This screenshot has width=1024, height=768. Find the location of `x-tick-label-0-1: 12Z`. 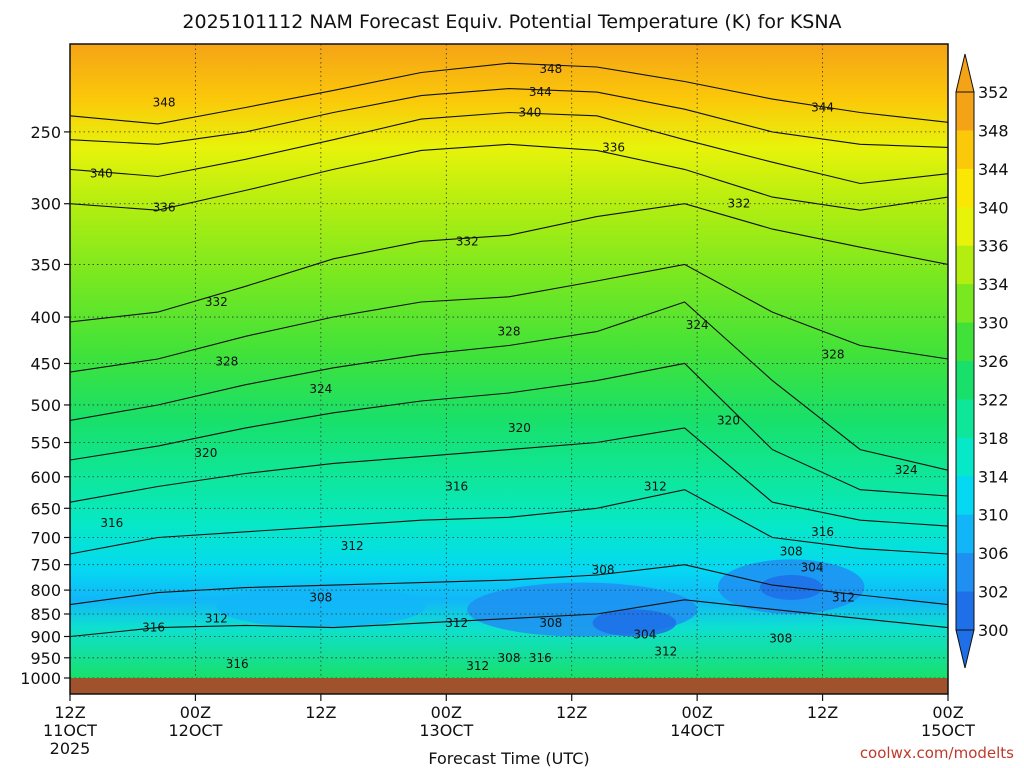

x-tick-label-0-1: 12Z is located at coordinates (69, 712).